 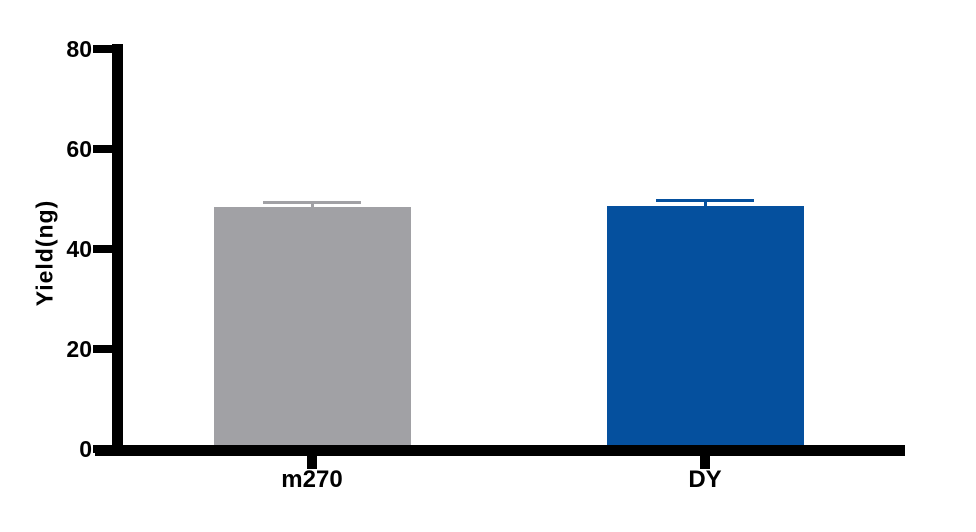 I want to click on bar-dy, so click(x=705, y=327).